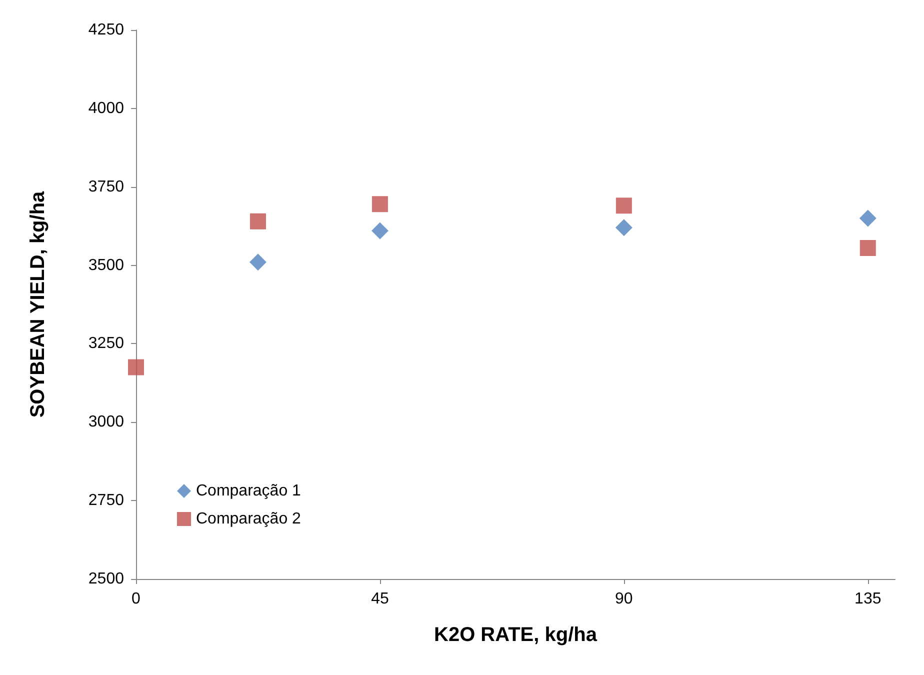 This screenshot has width=924, height=675. Describe the element at coordinates (136, 599) in the screenshot. I see `x-tick-label: 0` at that location.